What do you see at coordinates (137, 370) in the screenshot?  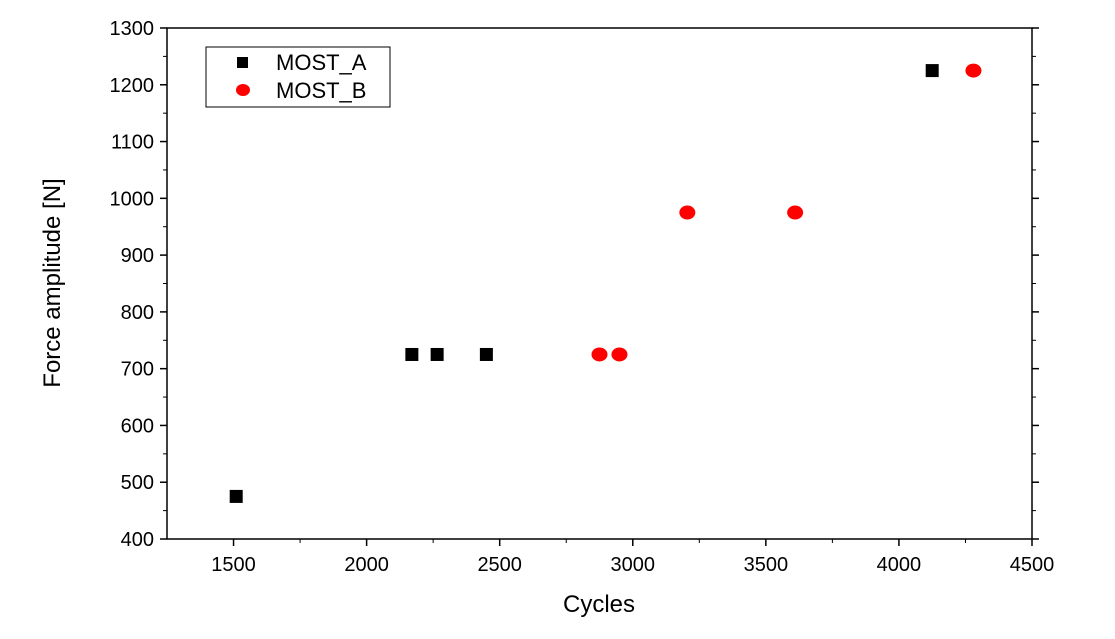 I see `y-tick-label: 700` at bounding box center [137, 370].